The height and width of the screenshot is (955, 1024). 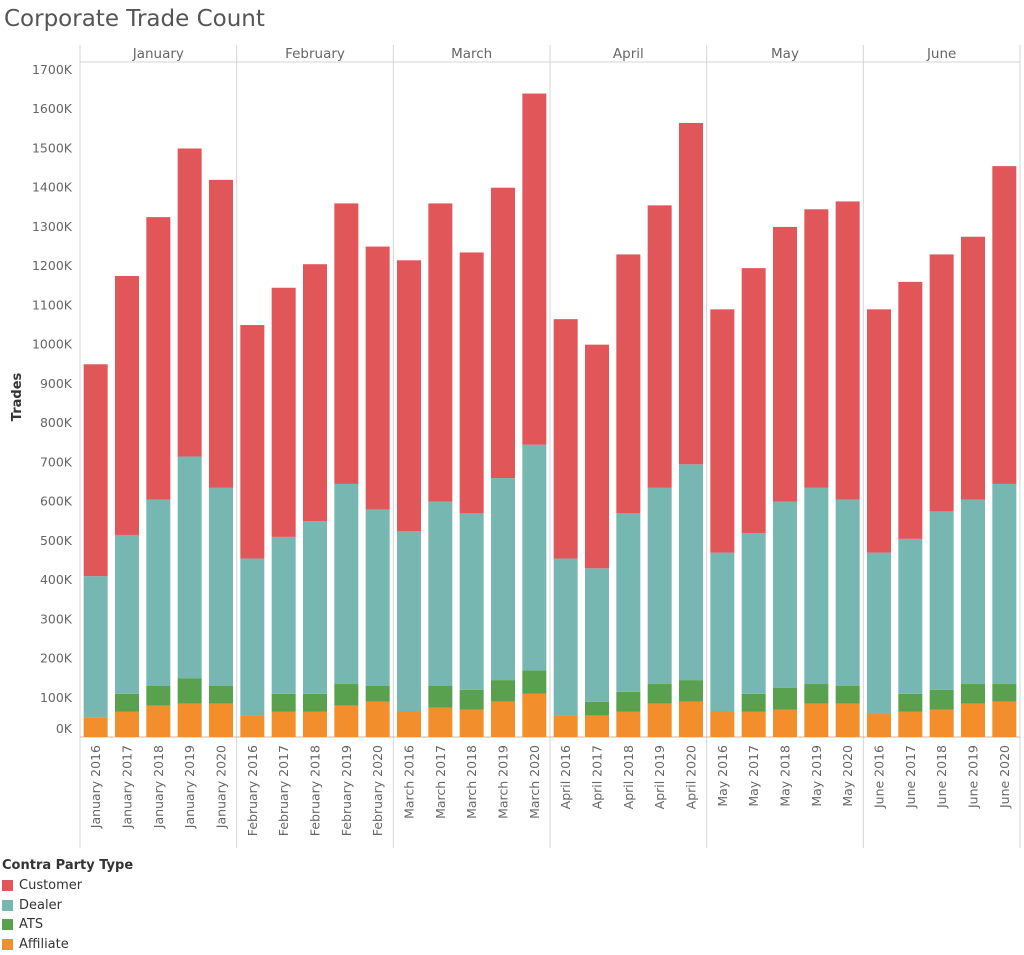 What do you see at coordinates (503, 333) in the screenshot?
I see `bar-customer-march-2019` at bounding box center [503, 333].